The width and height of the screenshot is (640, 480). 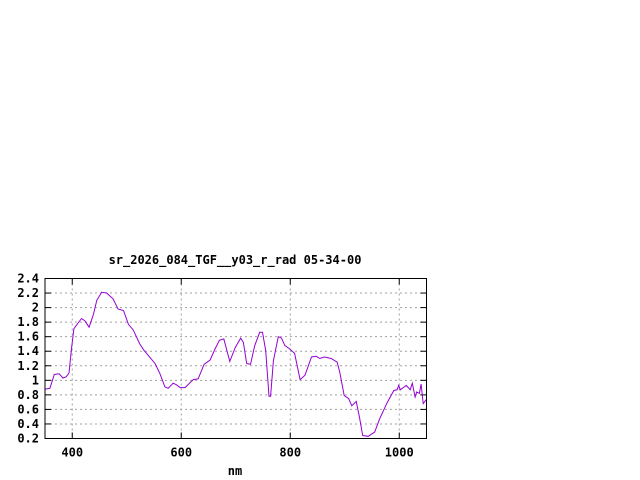 What do you see at coordinates (28, 322) in the screenshot?
I see `y-tick-label: 1.8` at bounding box center [28, 322].